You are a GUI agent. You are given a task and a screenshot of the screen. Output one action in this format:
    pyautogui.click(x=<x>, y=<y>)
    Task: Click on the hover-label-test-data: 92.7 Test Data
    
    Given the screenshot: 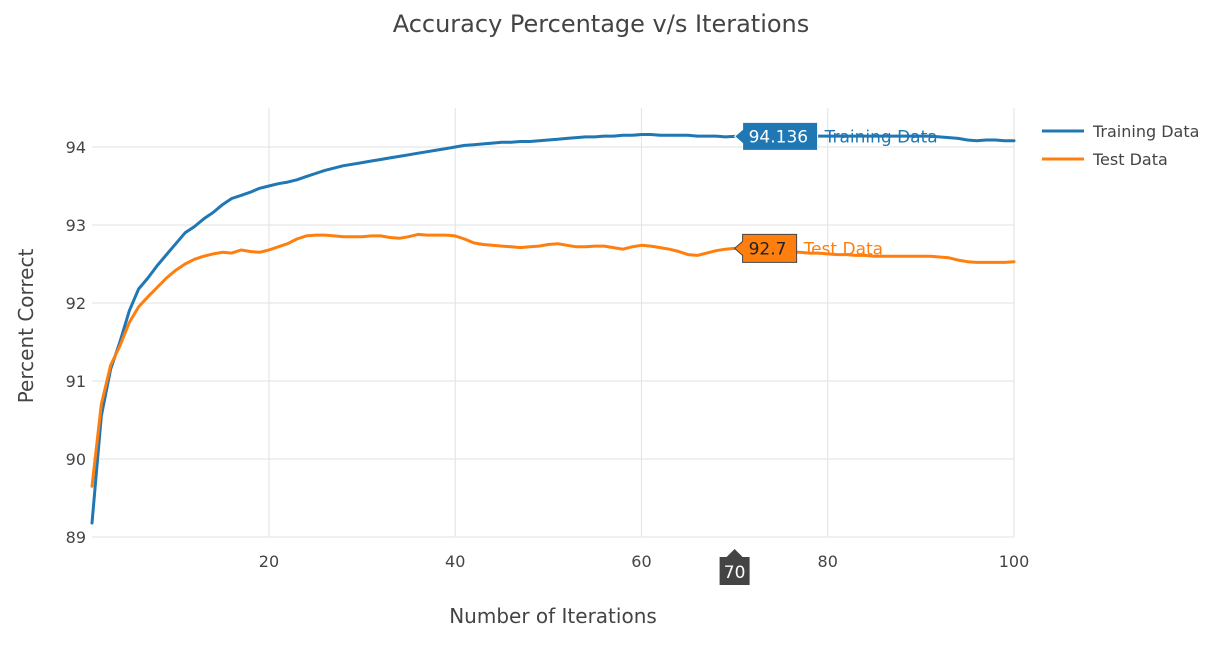 What is the action you would take?
    pyautogui.click(x=808, y=248)
    